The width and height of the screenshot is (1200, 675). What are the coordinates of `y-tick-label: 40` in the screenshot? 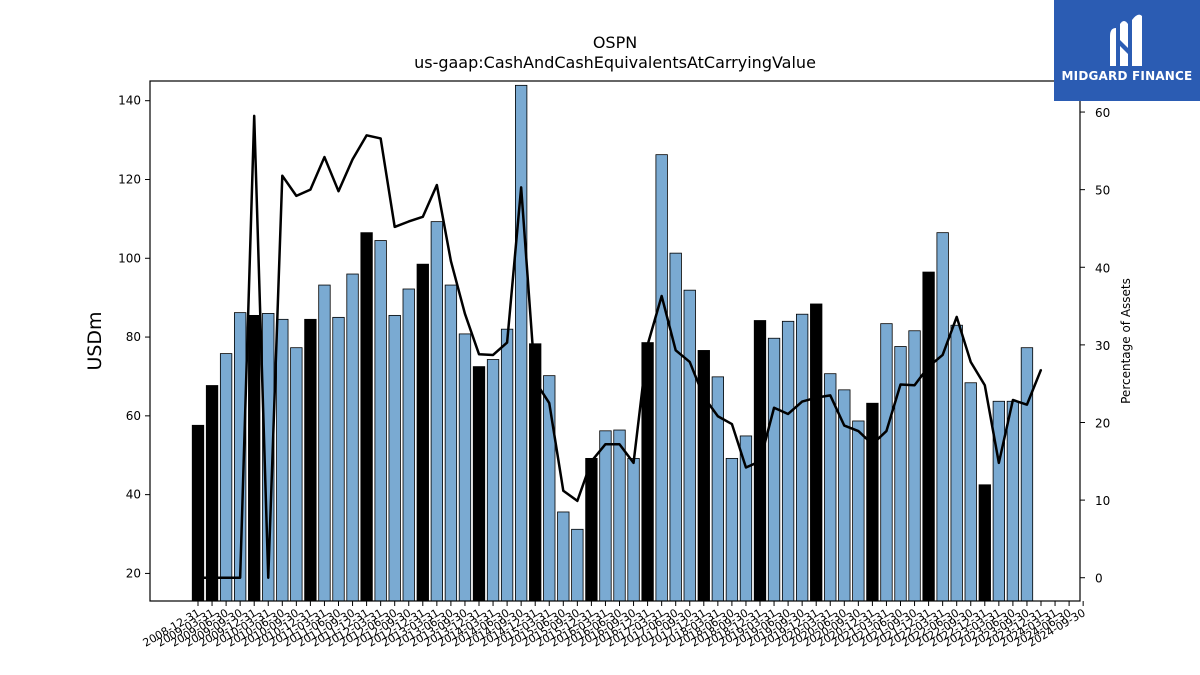 It's located at (133, 495).